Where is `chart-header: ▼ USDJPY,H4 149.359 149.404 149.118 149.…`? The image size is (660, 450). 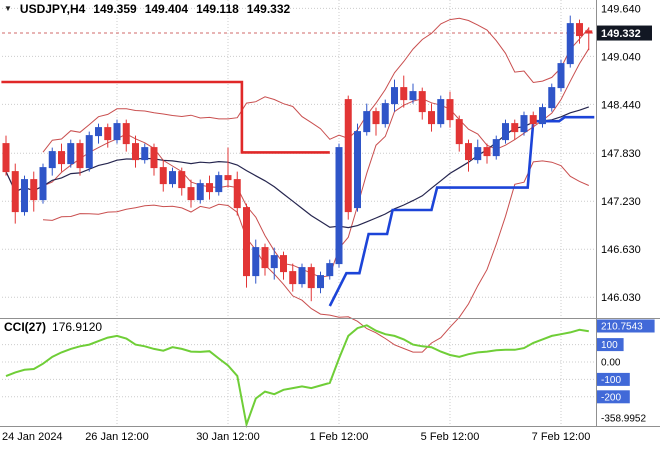 chart-header: ▼ USDJPY,H4 149.359 149.404 149.118 149.… is located at coordinates (147, 9).